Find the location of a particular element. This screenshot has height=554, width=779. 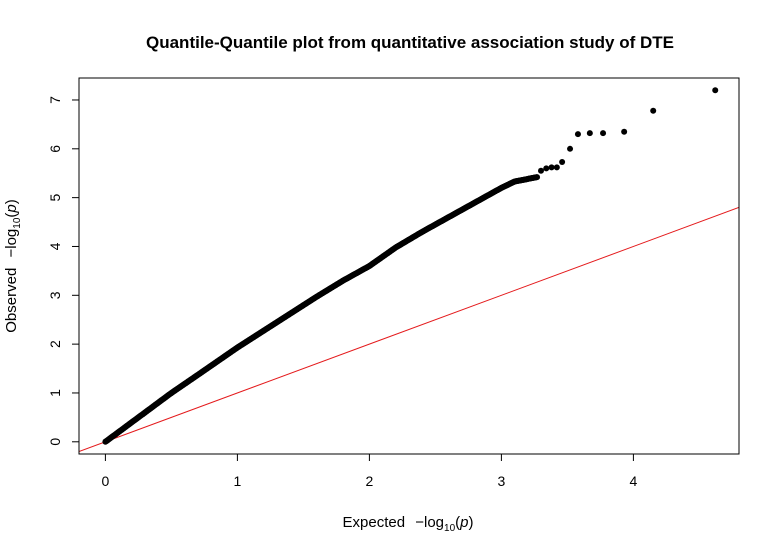

x-axis-label: Expected −log10(p) is located at coordinates (408, 524).